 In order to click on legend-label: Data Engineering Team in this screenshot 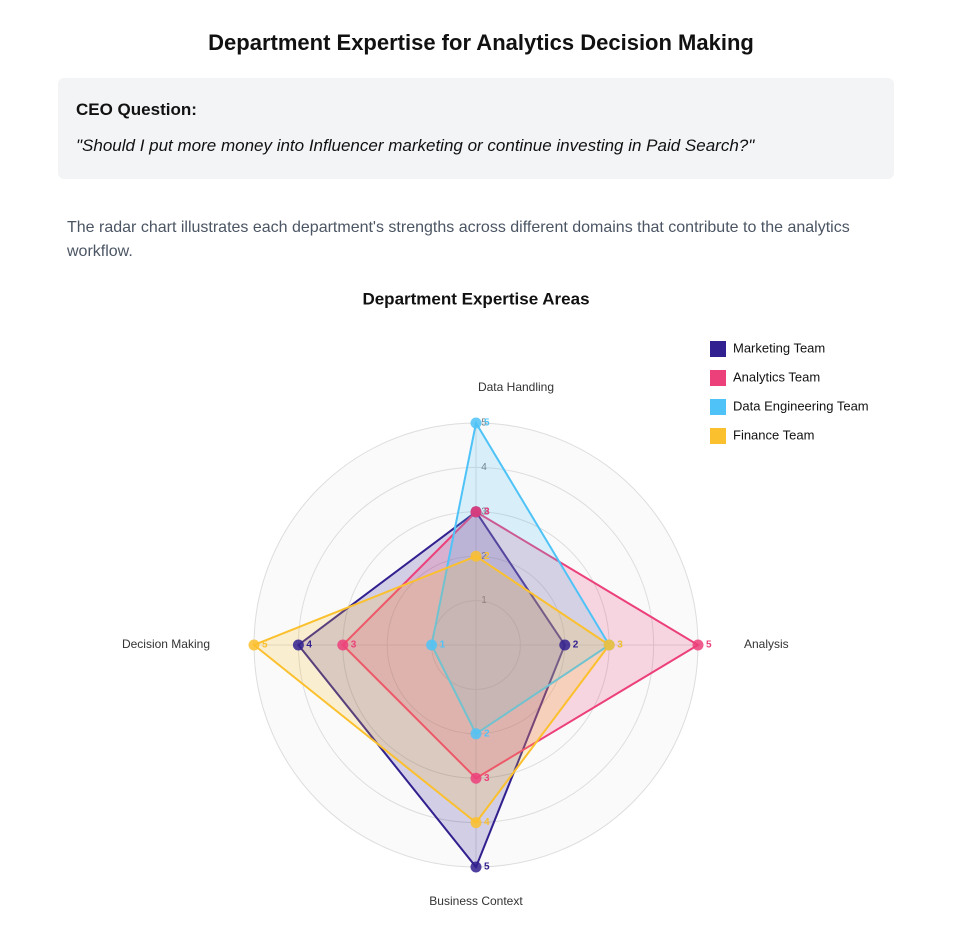, I will do `click(801, 405)`.